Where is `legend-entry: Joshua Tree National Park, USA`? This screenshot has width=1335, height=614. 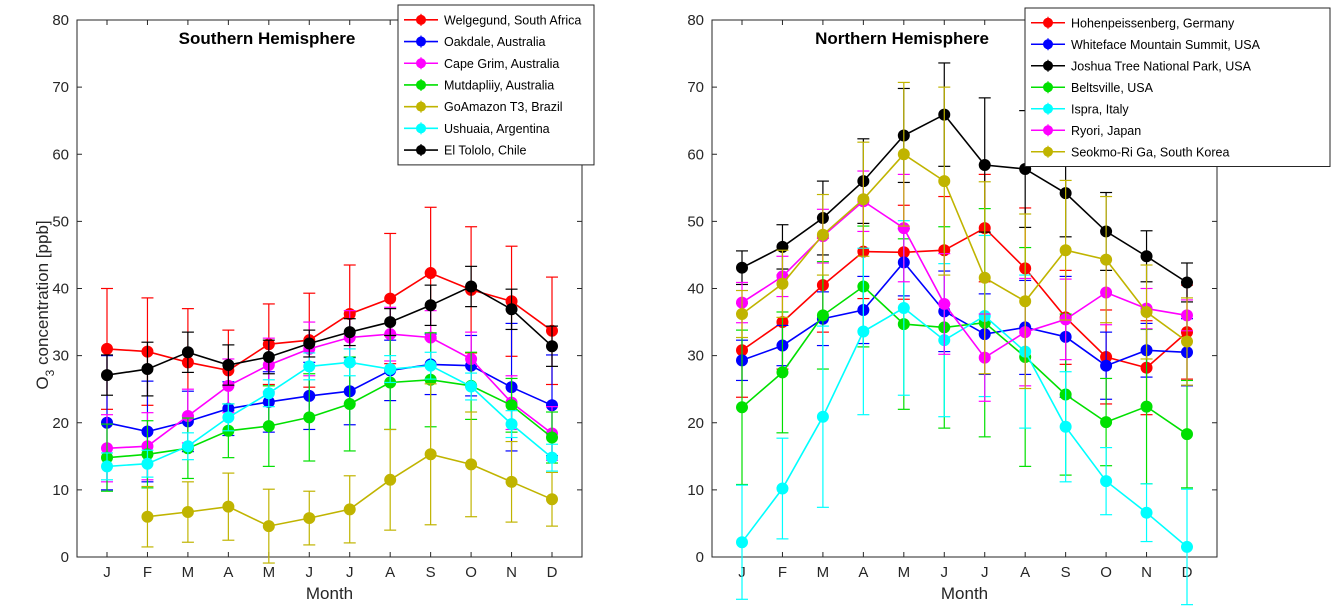
legend-entry: Joshua Tree National Park, USA is located at coordinates (1161, 66).